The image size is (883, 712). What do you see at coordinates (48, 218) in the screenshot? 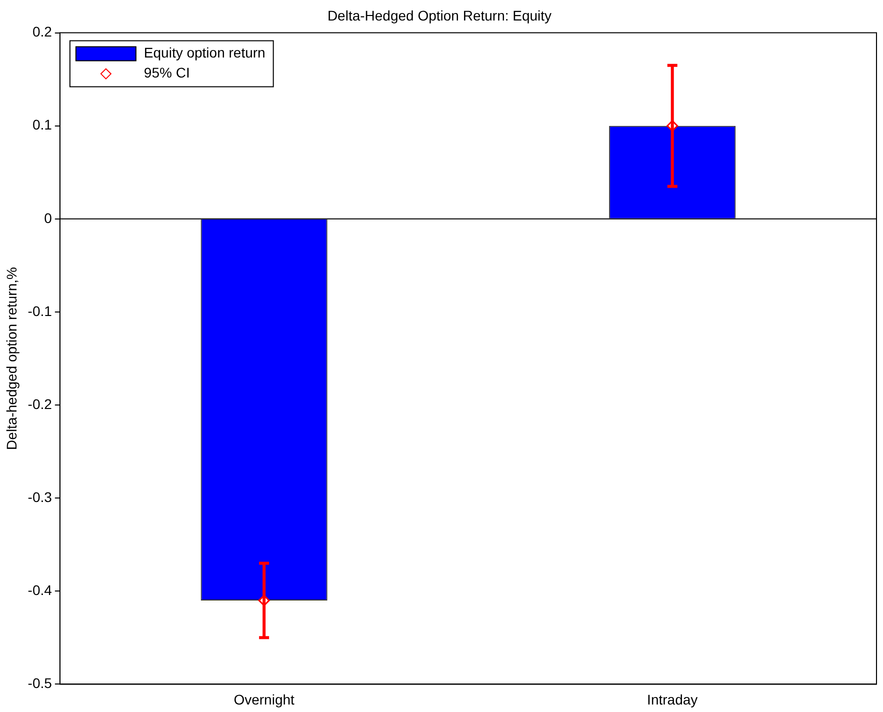
I see `y-tick-label: 0` at bounding box center [48, 218].